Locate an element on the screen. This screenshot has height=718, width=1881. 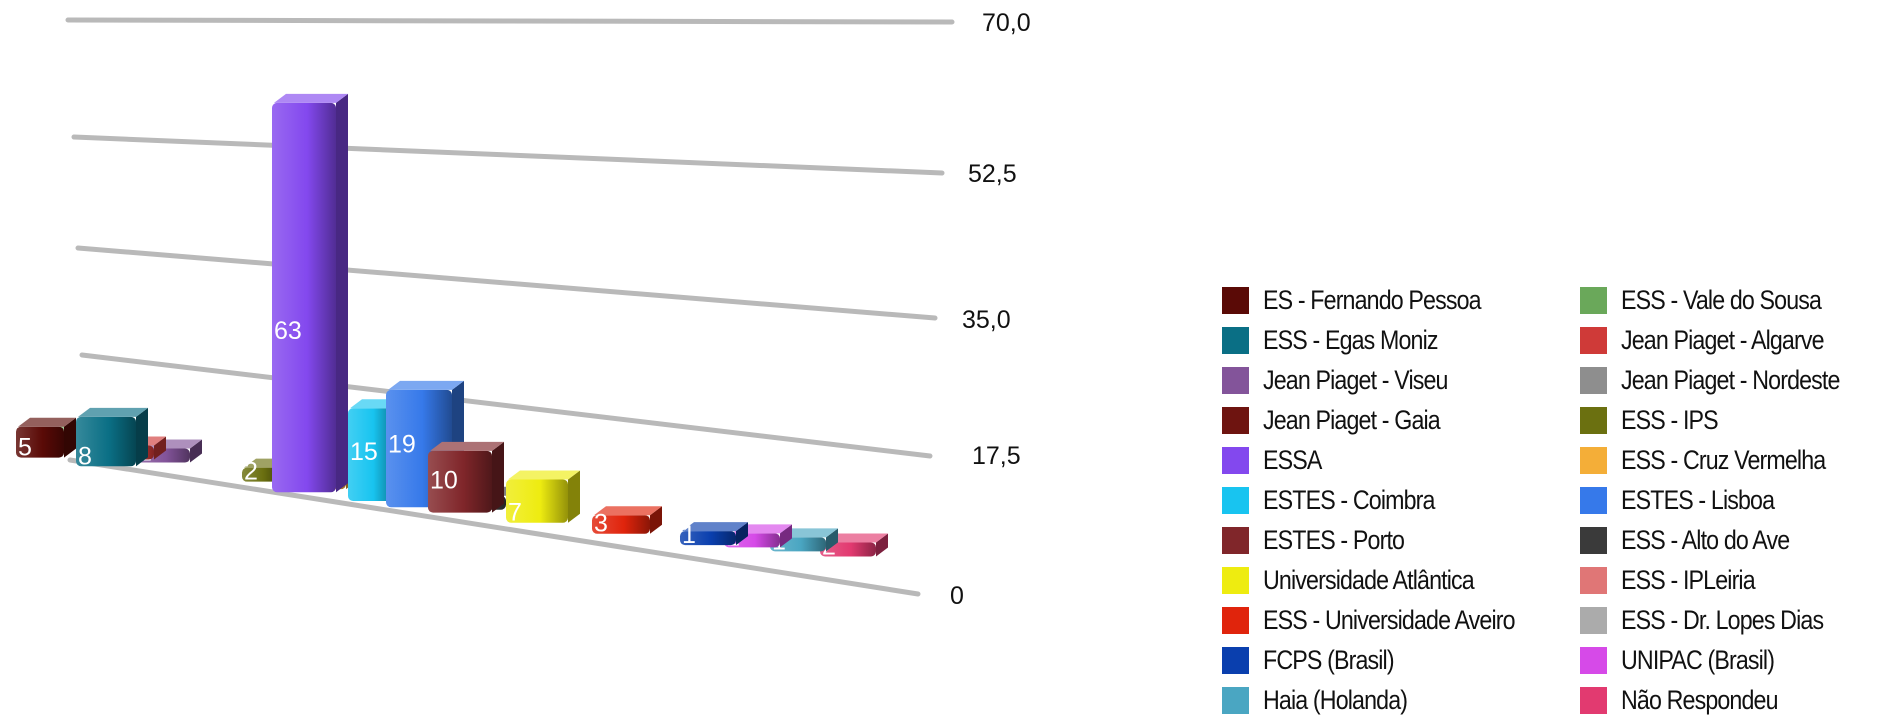
data-label: 19 is located at coordinates (402, 445).